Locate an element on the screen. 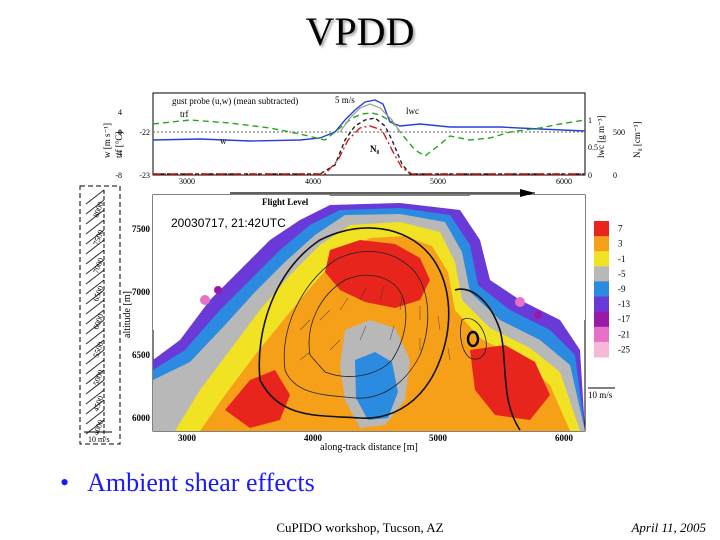  svg-text: -8 is located at coordinates (118, 175).